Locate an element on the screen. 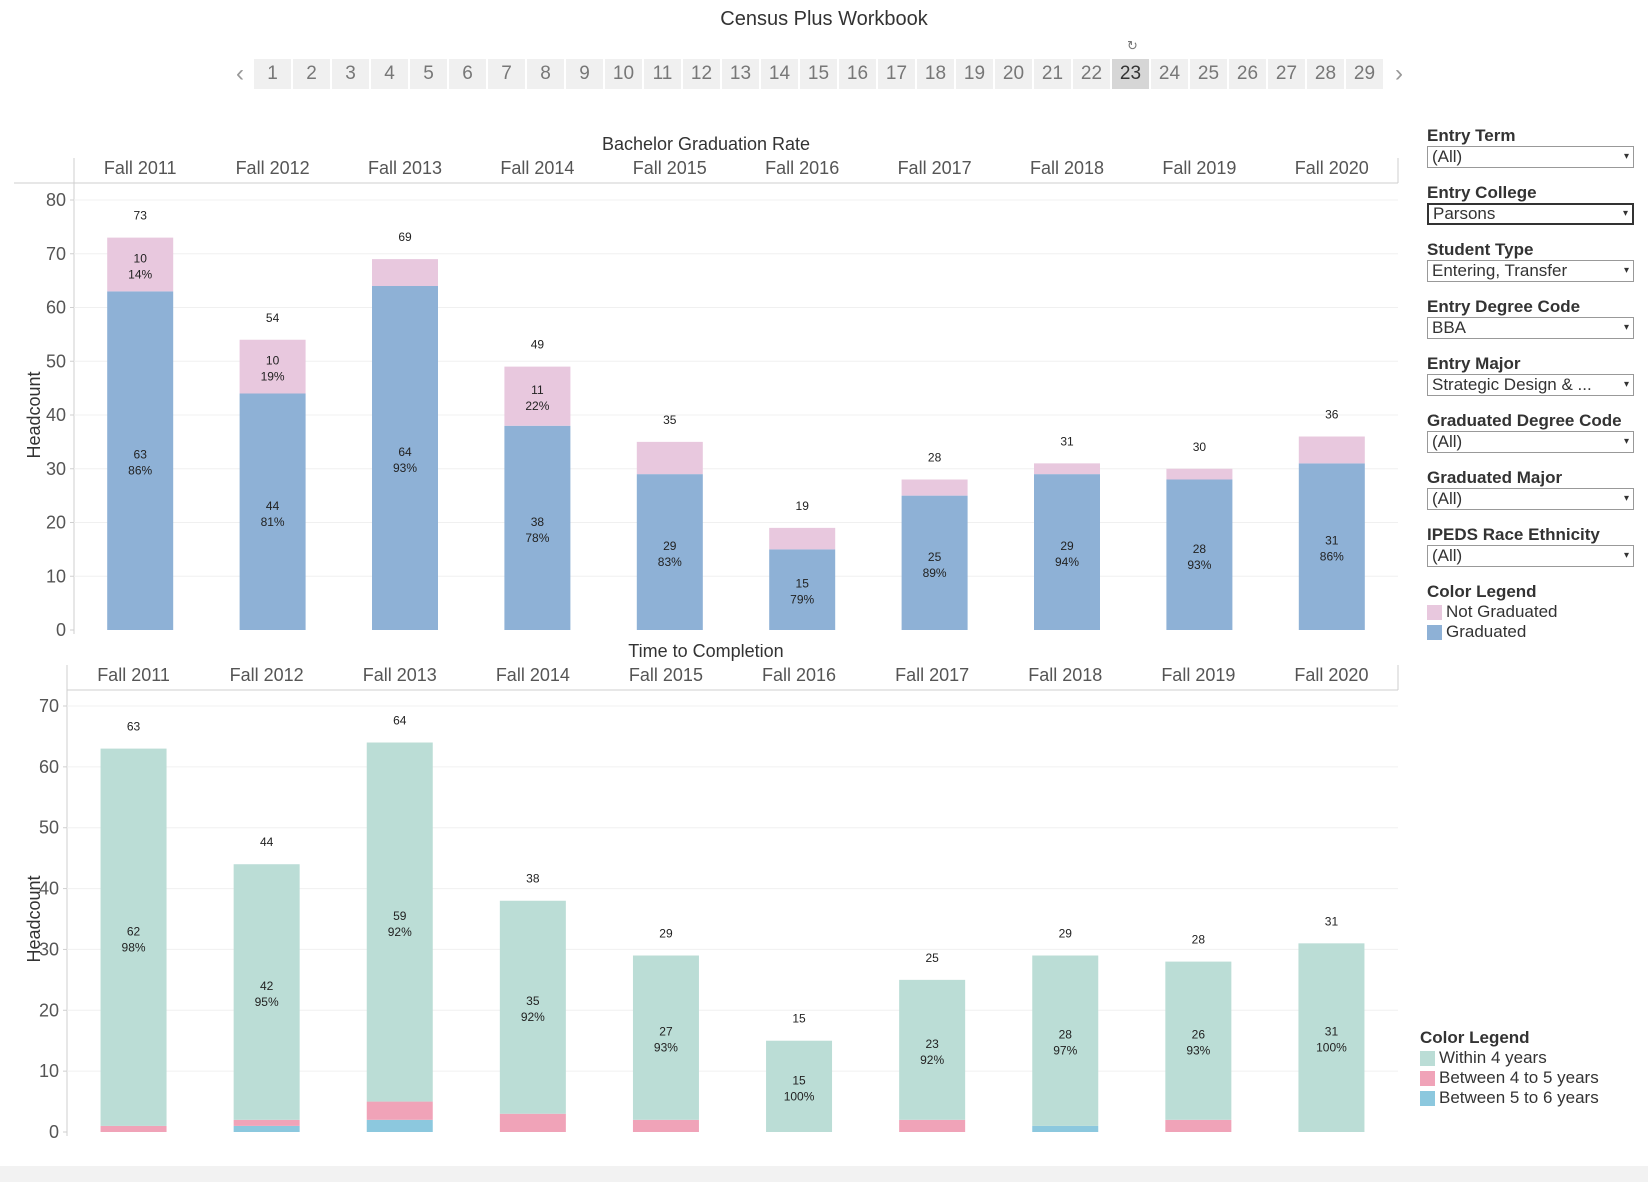  filter-label: Entry Term is located at coordinates (1471, 135).